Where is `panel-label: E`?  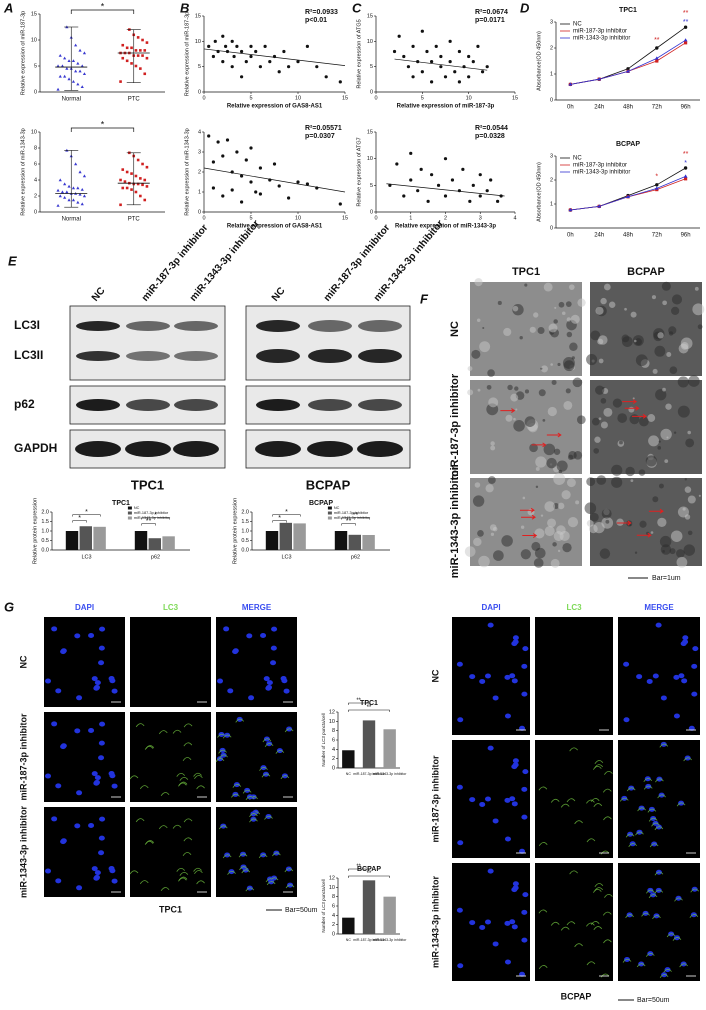
panel-label: E is located at coordinates (12, 260).